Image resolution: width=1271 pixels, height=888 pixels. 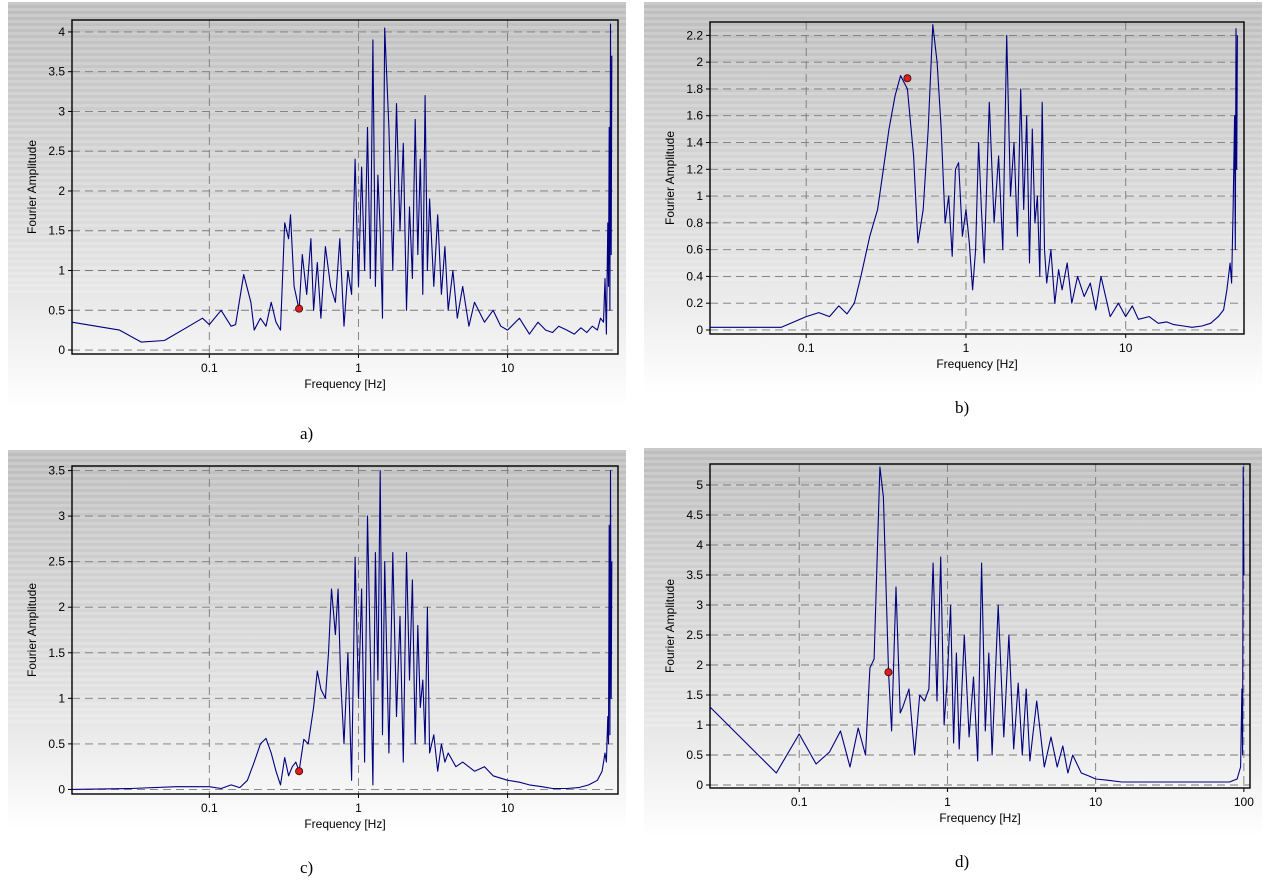 What do you see at coordinates (974, 176) in the screenshot?
I see `series-line` at bounding box center [974, 176].